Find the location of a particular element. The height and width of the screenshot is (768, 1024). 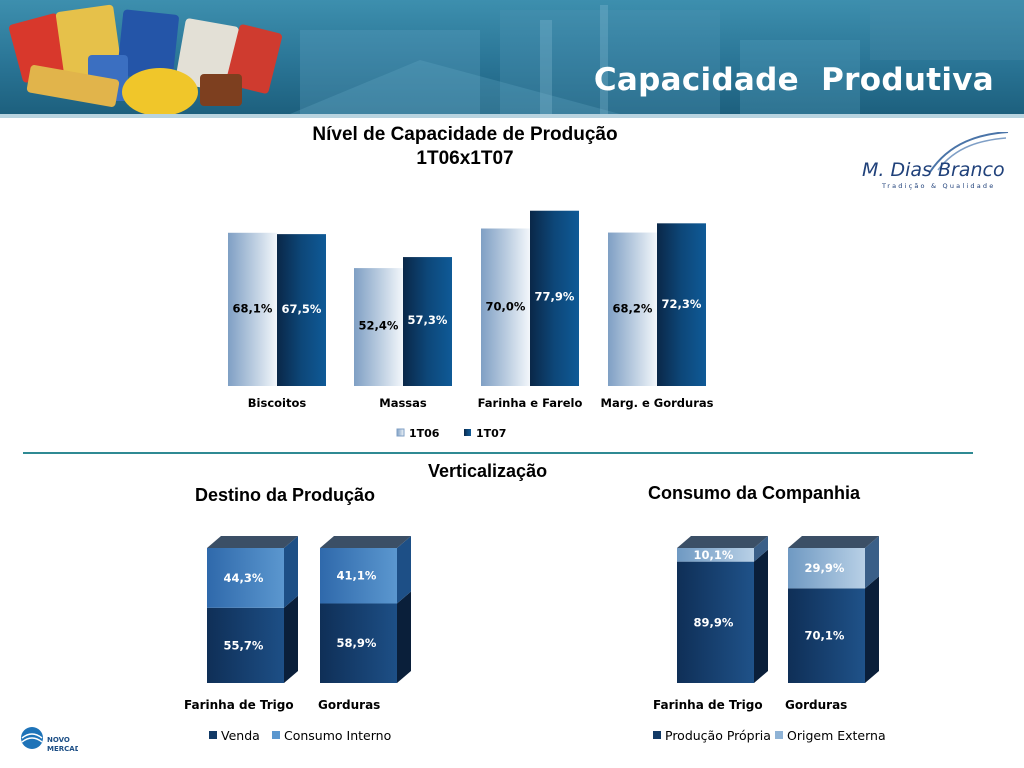

data-label: 72,3% is located at coordinates (682, 304).